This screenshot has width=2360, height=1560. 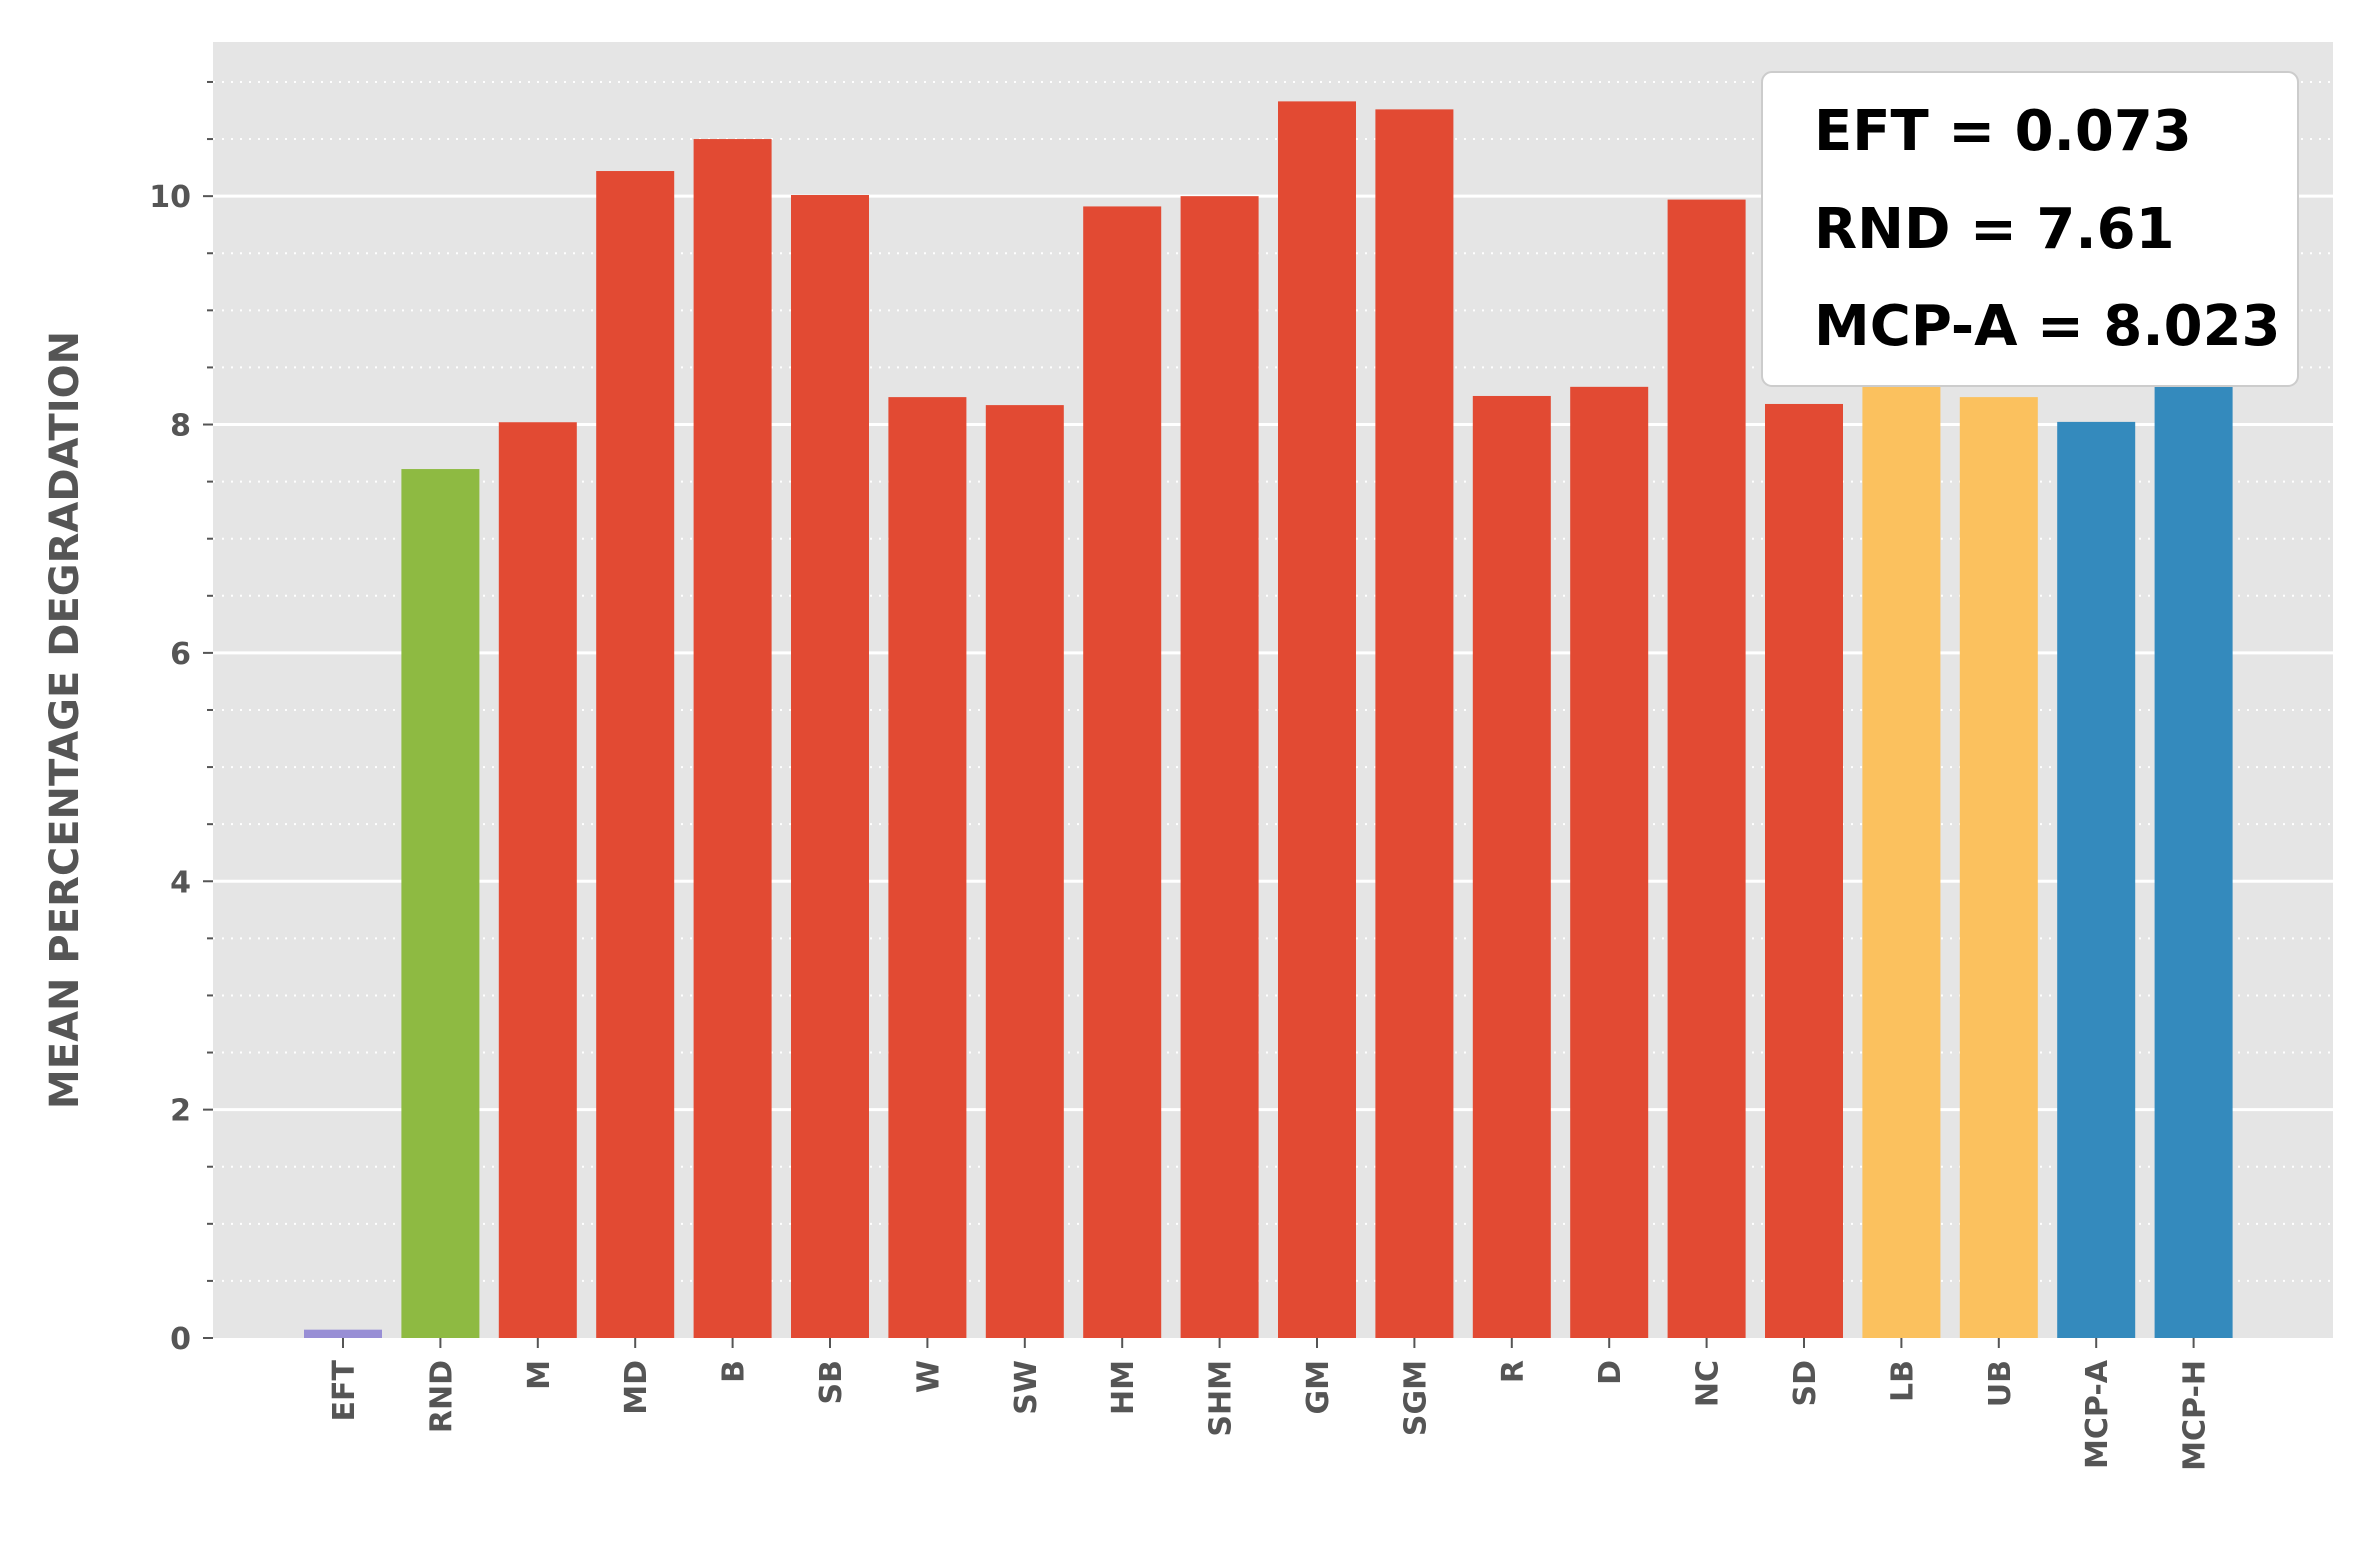 I want to click on x-tick-label-mcp-a: MCP-A, so click(x=2097, y=1414).